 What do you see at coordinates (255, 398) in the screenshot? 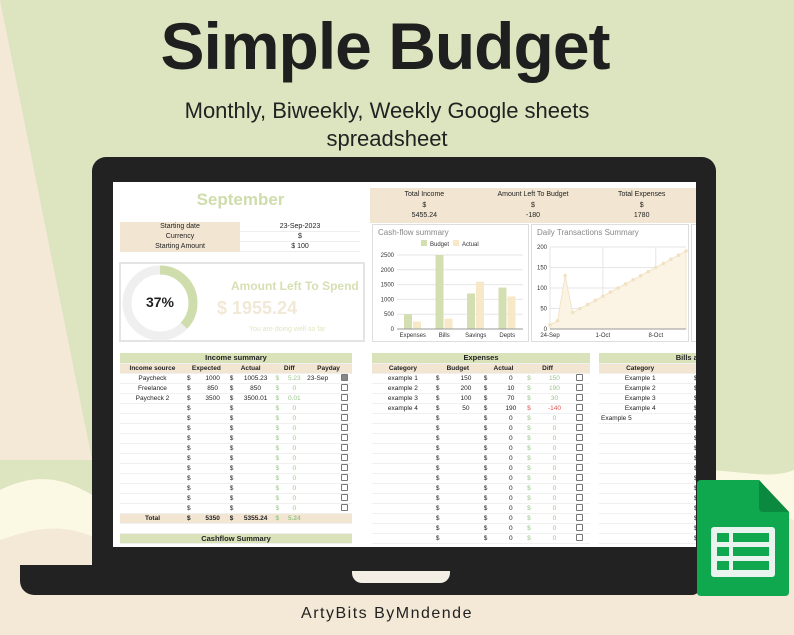
I see `actual: 3500.01` at bounding box center [255, 398].